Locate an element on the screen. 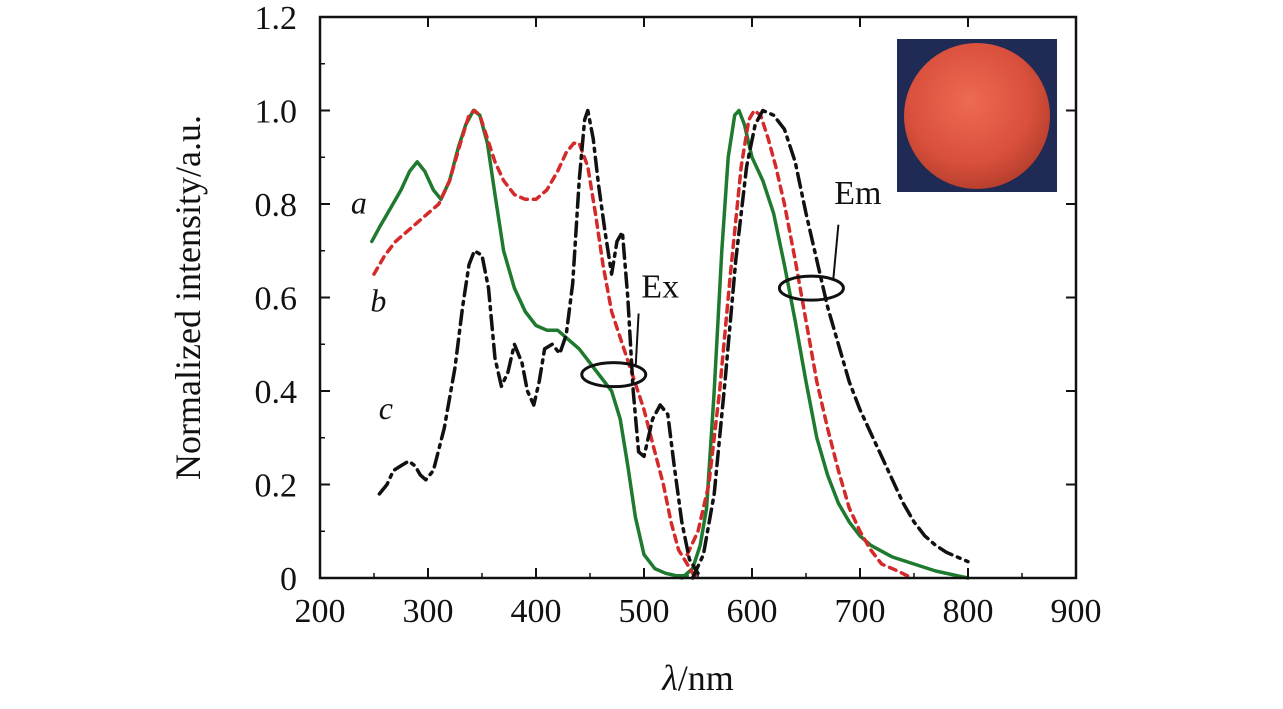 This screenshot has width=1283, height=709. x-tick-label: 300 is located at coordinates (428, 611).